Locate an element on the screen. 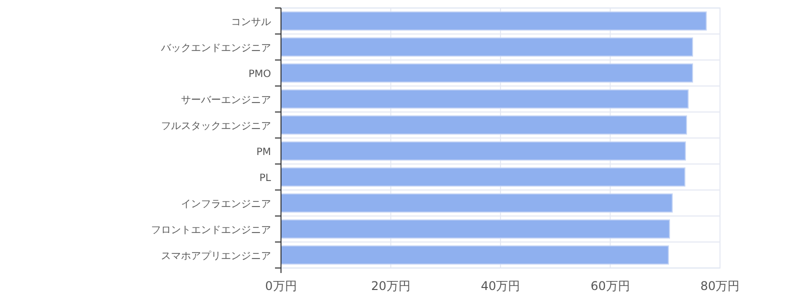  y-tick-label: バックエンドエンジニア is located at coordinates (215, 48).